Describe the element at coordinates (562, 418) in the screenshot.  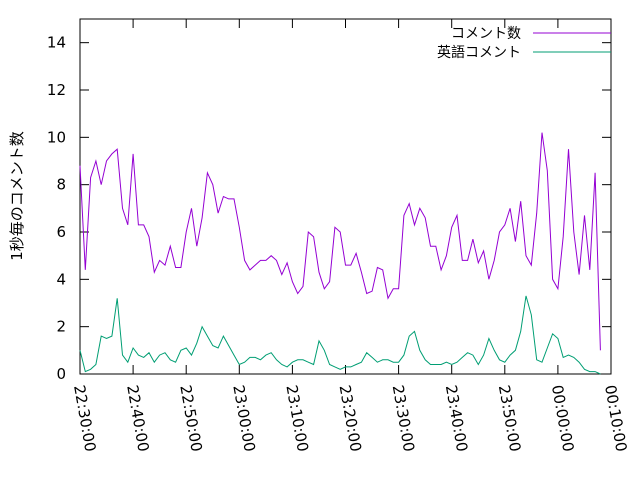
I see `x-tick-label: 00:00:00` at that location.